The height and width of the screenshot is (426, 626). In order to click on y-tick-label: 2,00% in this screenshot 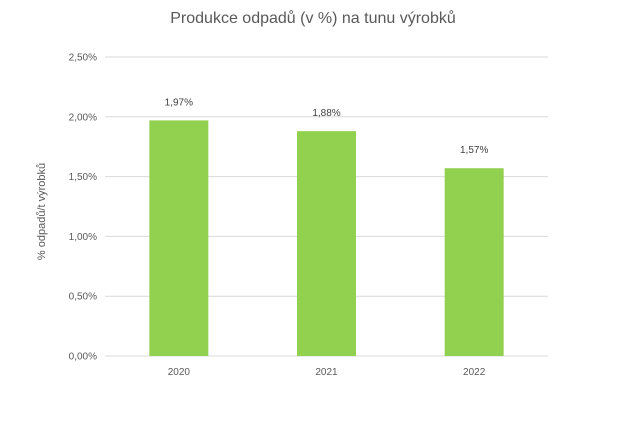, I will do `click(83, 117)`.